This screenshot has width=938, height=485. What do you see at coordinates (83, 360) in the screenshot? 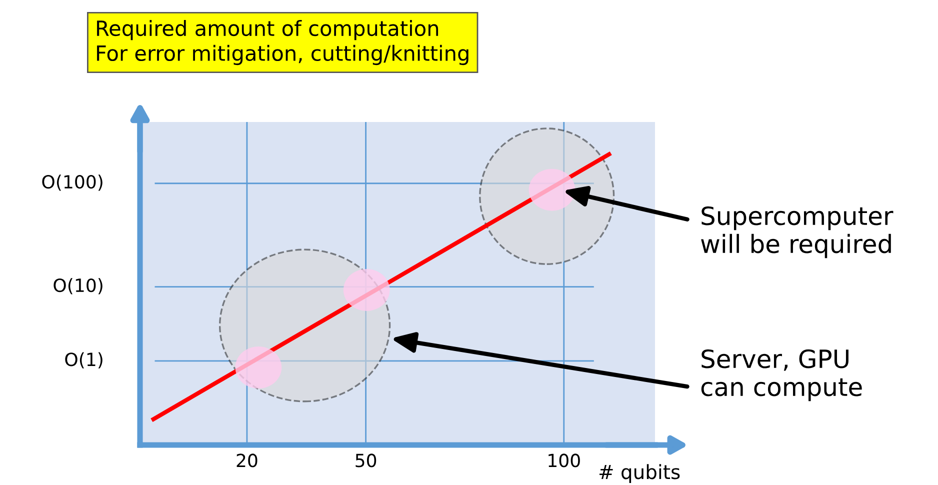
I see `ref-line-label: O(1)` at bounding box center [83, 360].